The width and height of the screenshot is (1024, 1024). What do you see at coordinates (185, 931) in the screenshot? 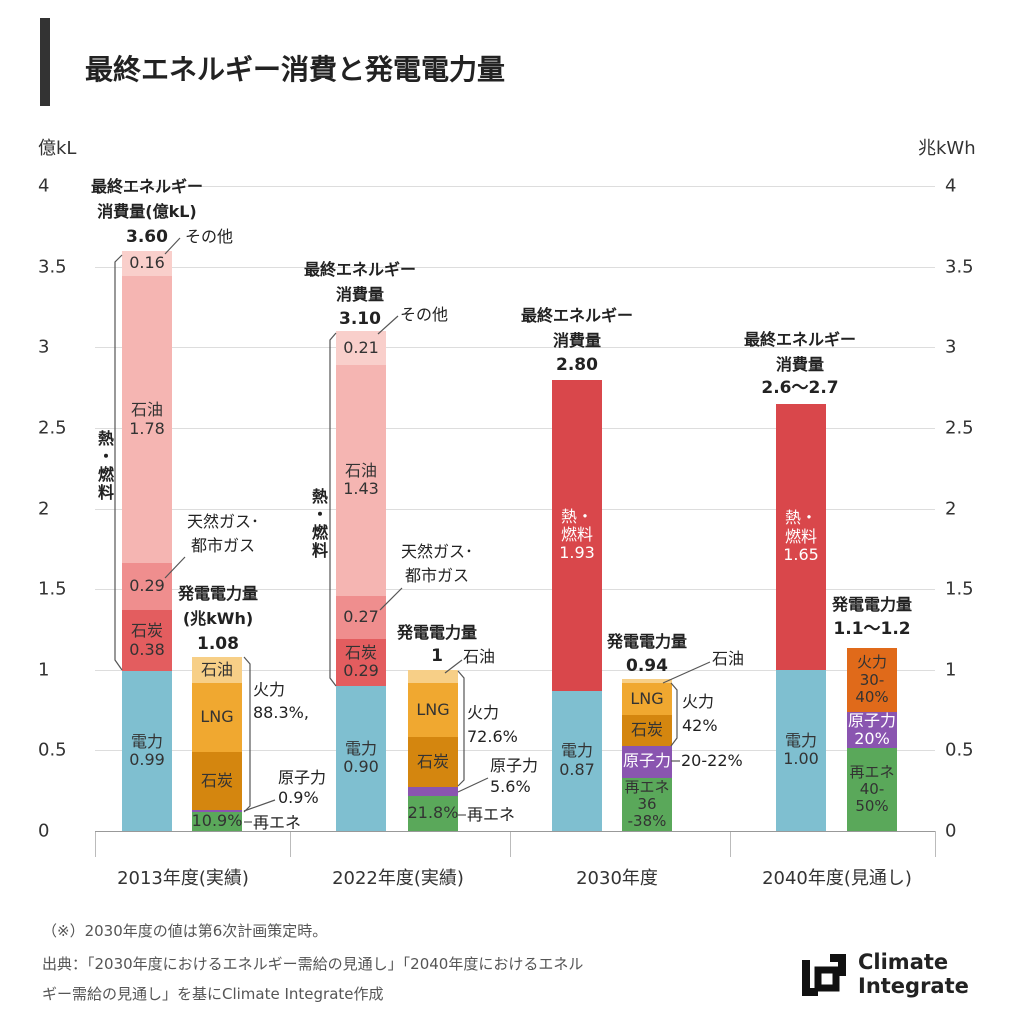
I see `footnote: （※）2030年度の値は第6次計画策定時。` at bounding box center [185, 931].